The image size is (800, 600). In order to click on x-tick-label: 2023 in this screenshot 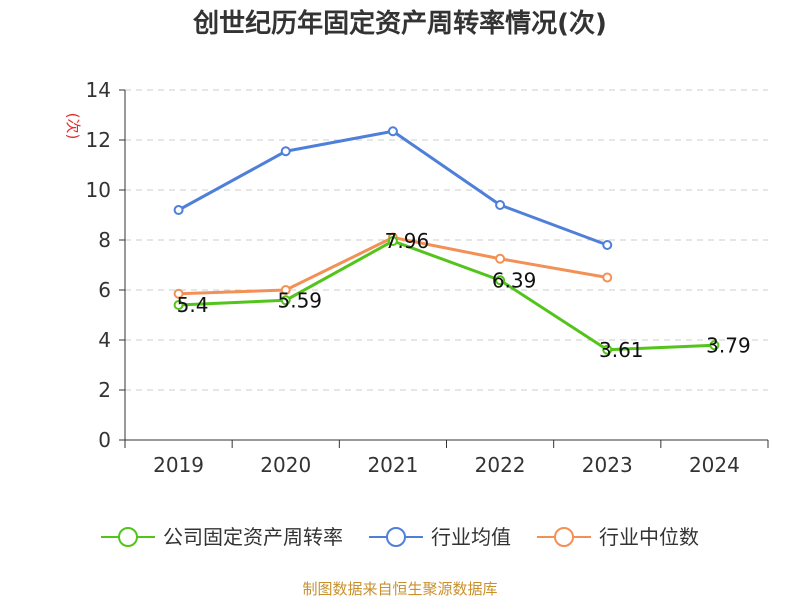, I will do `click(607, 465)`.